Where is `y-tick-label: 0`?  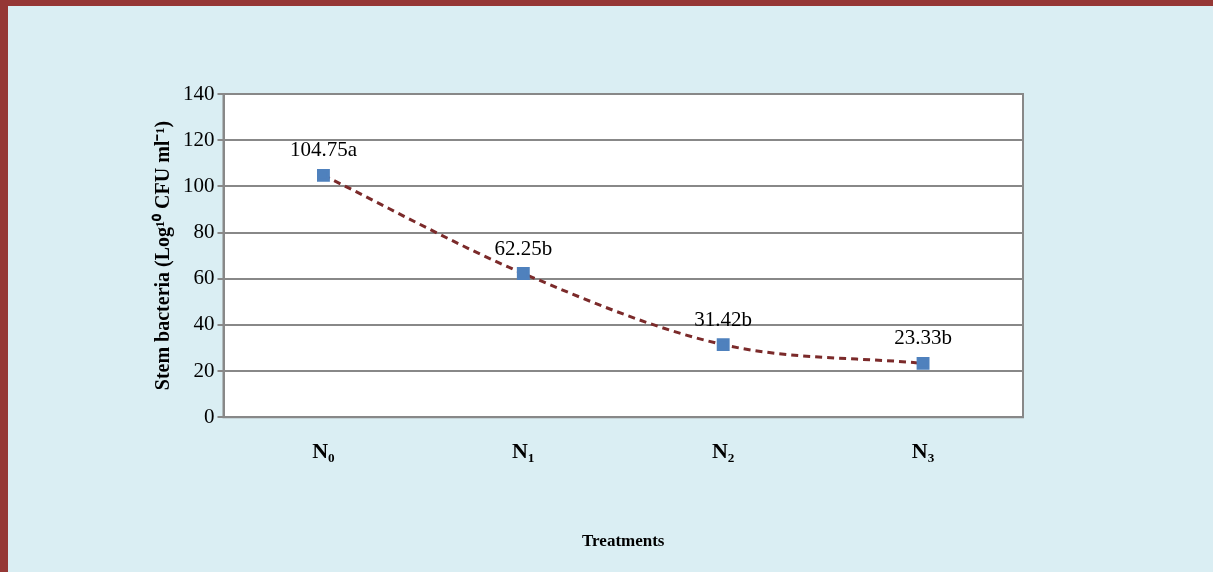 y-tick-label: 0 is located at coordinates (209, 415).